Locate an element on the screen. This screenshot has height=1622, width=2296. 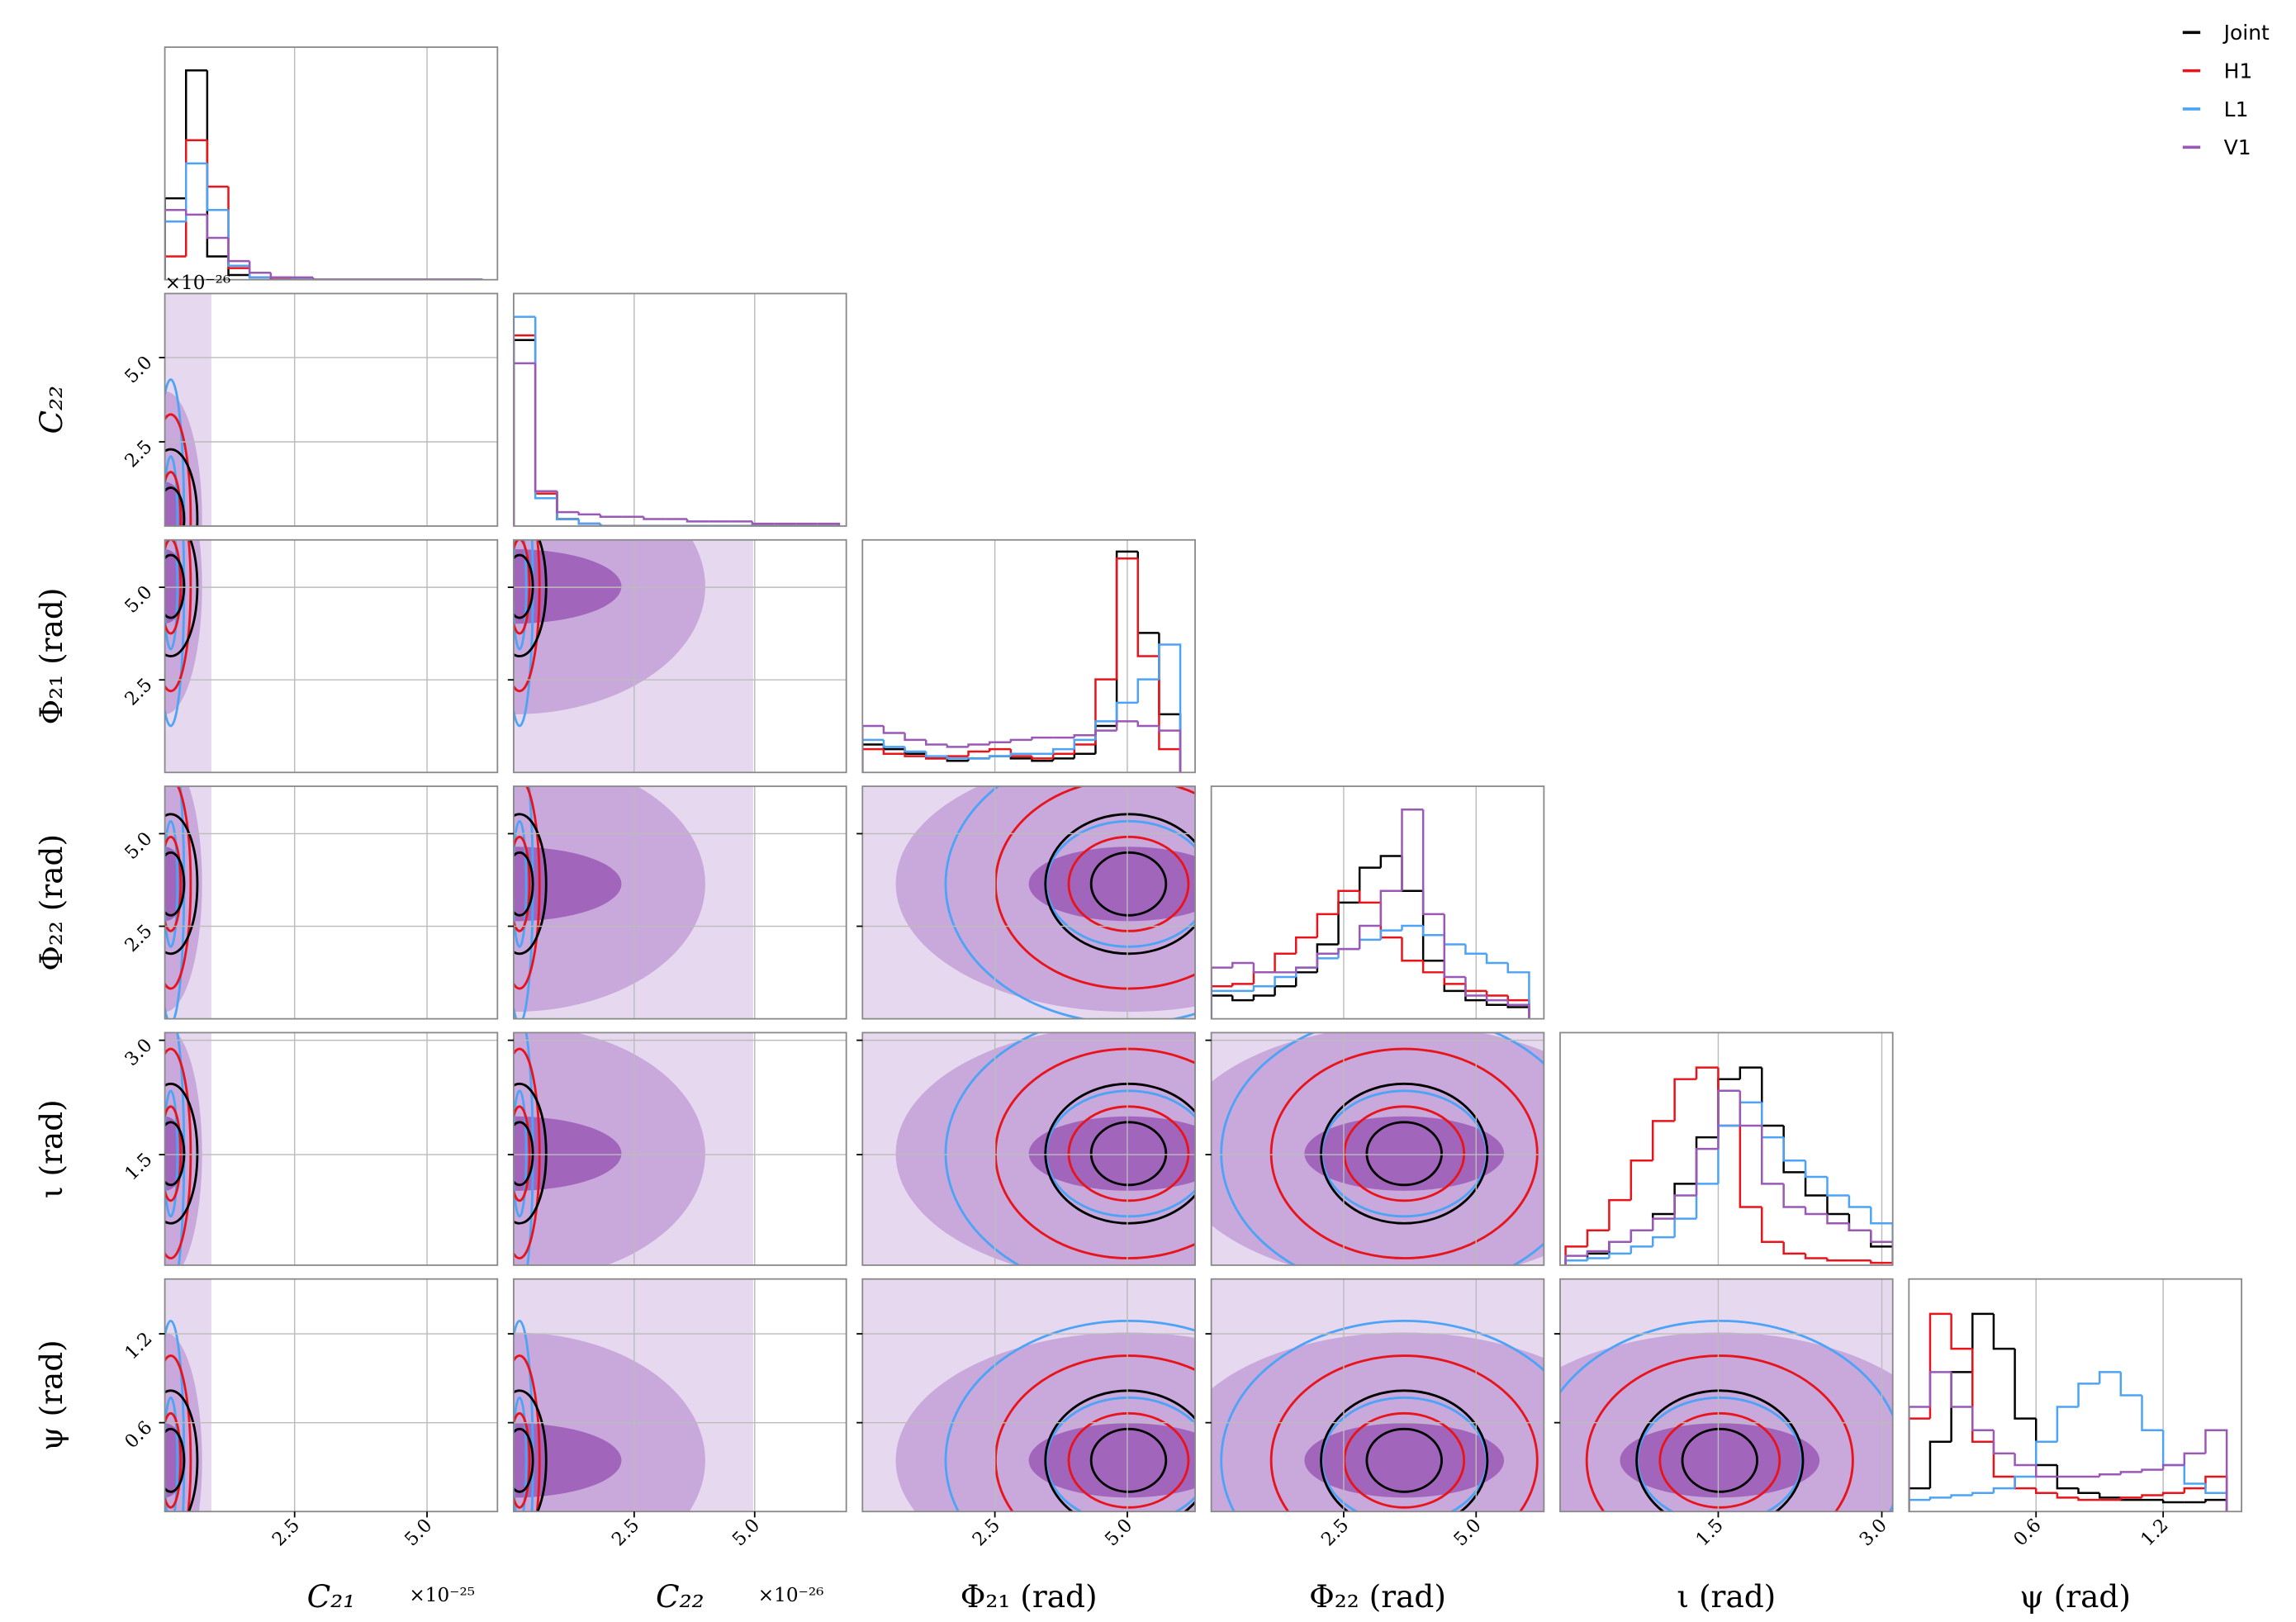
y-tick-label: 3.0 is located at coordinates (138, 1052).